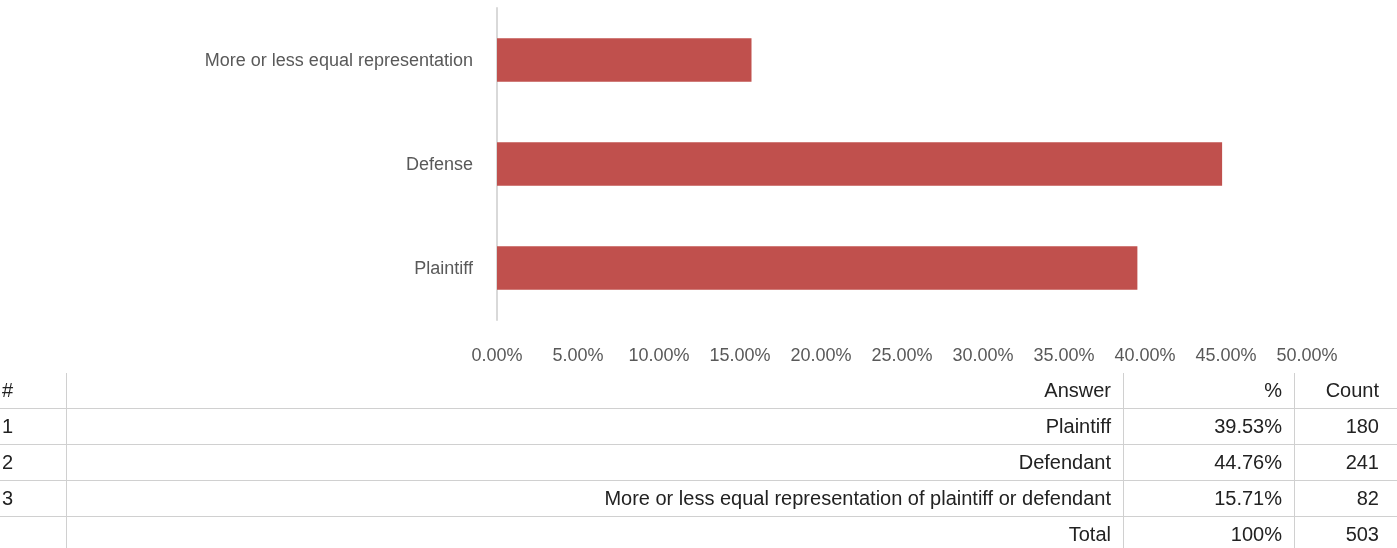  Describe the element at coordinates (33, 498) in the screenshot. I see `text: 3` at that location.